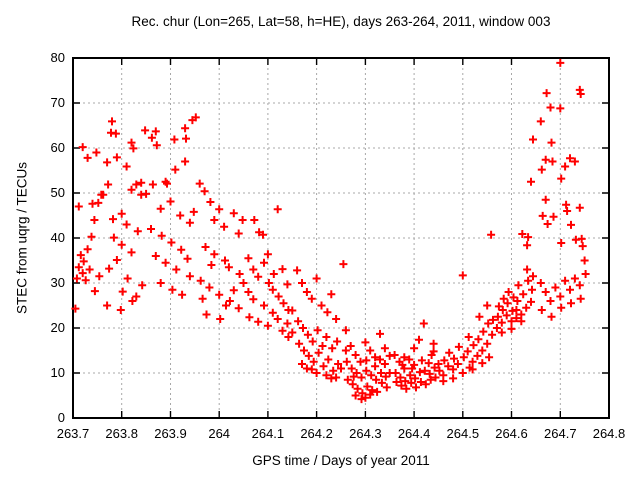 The image size is (640, 480). Describe the element at coordinates (170, 433) in the screenshot. I see `x-tick-label: 263.9` at that location.